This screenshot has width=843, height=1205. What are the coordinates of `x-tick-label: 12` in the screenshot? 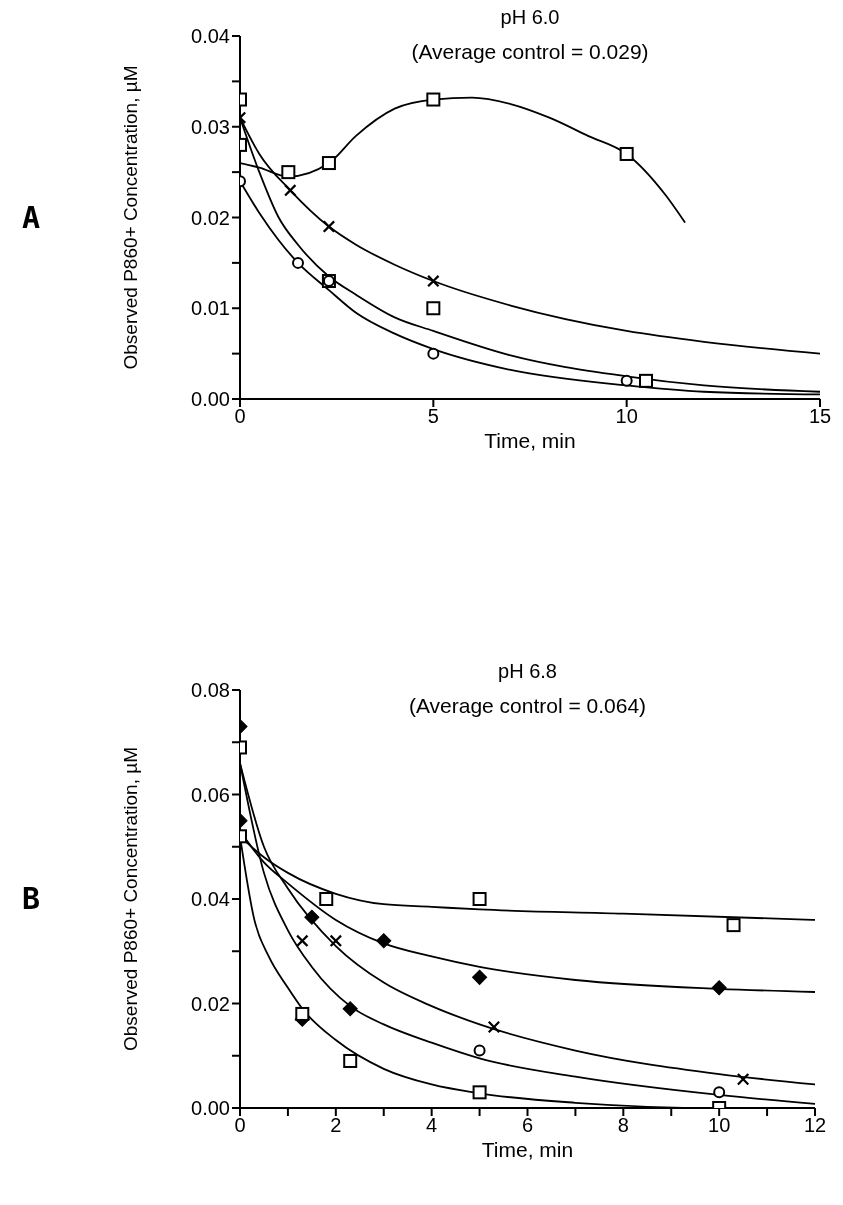 It's located at (815, 1125).